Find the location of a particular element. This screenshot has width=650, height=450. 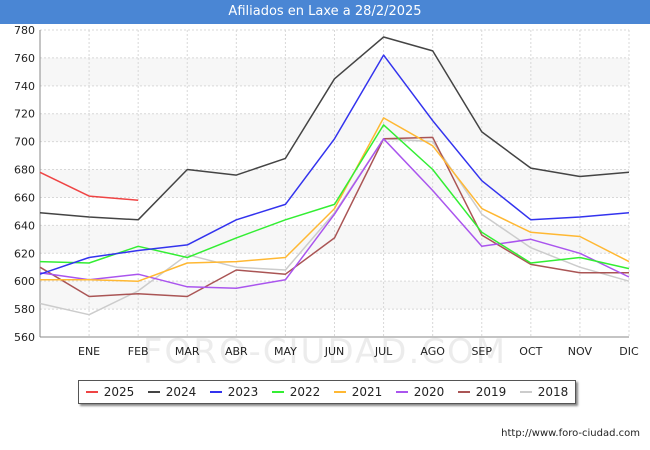

x-tick-label: DIC is located at coordinates (629, 351).